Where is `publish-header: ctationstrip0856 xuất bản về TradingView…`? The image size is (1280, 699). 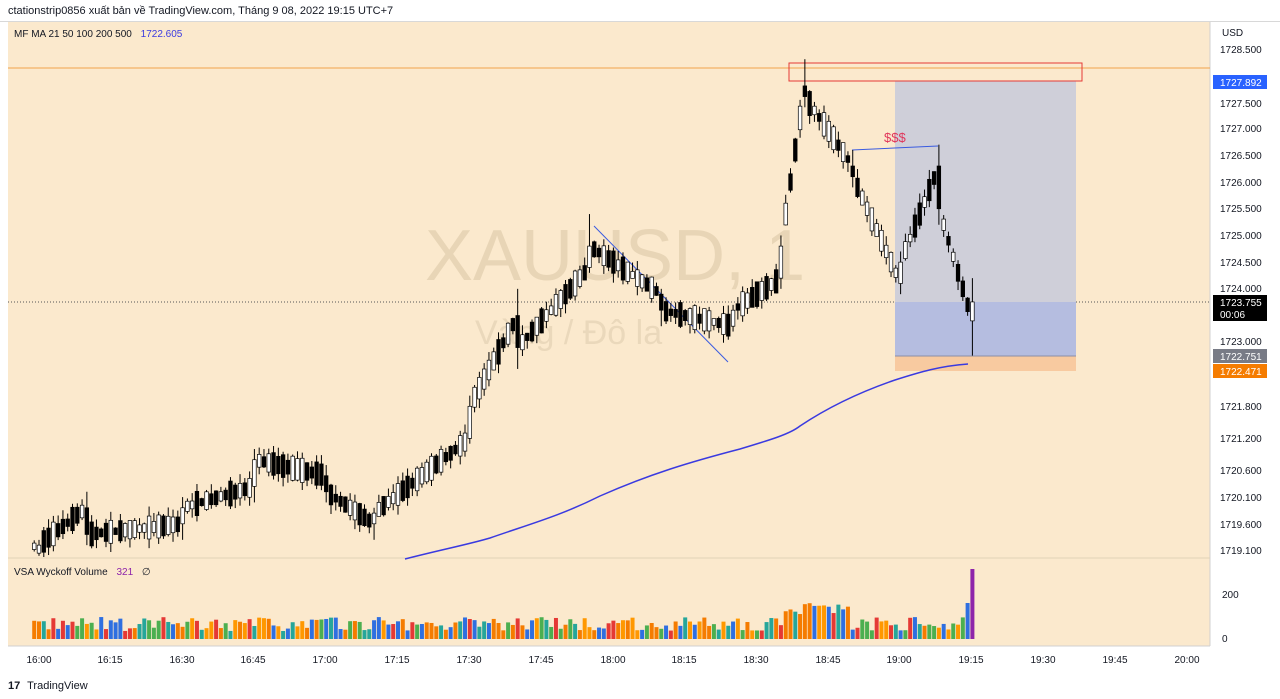 publish-header: ctationstrip0856 xuất bản về TradingView… is located at coordinates (640, 11).